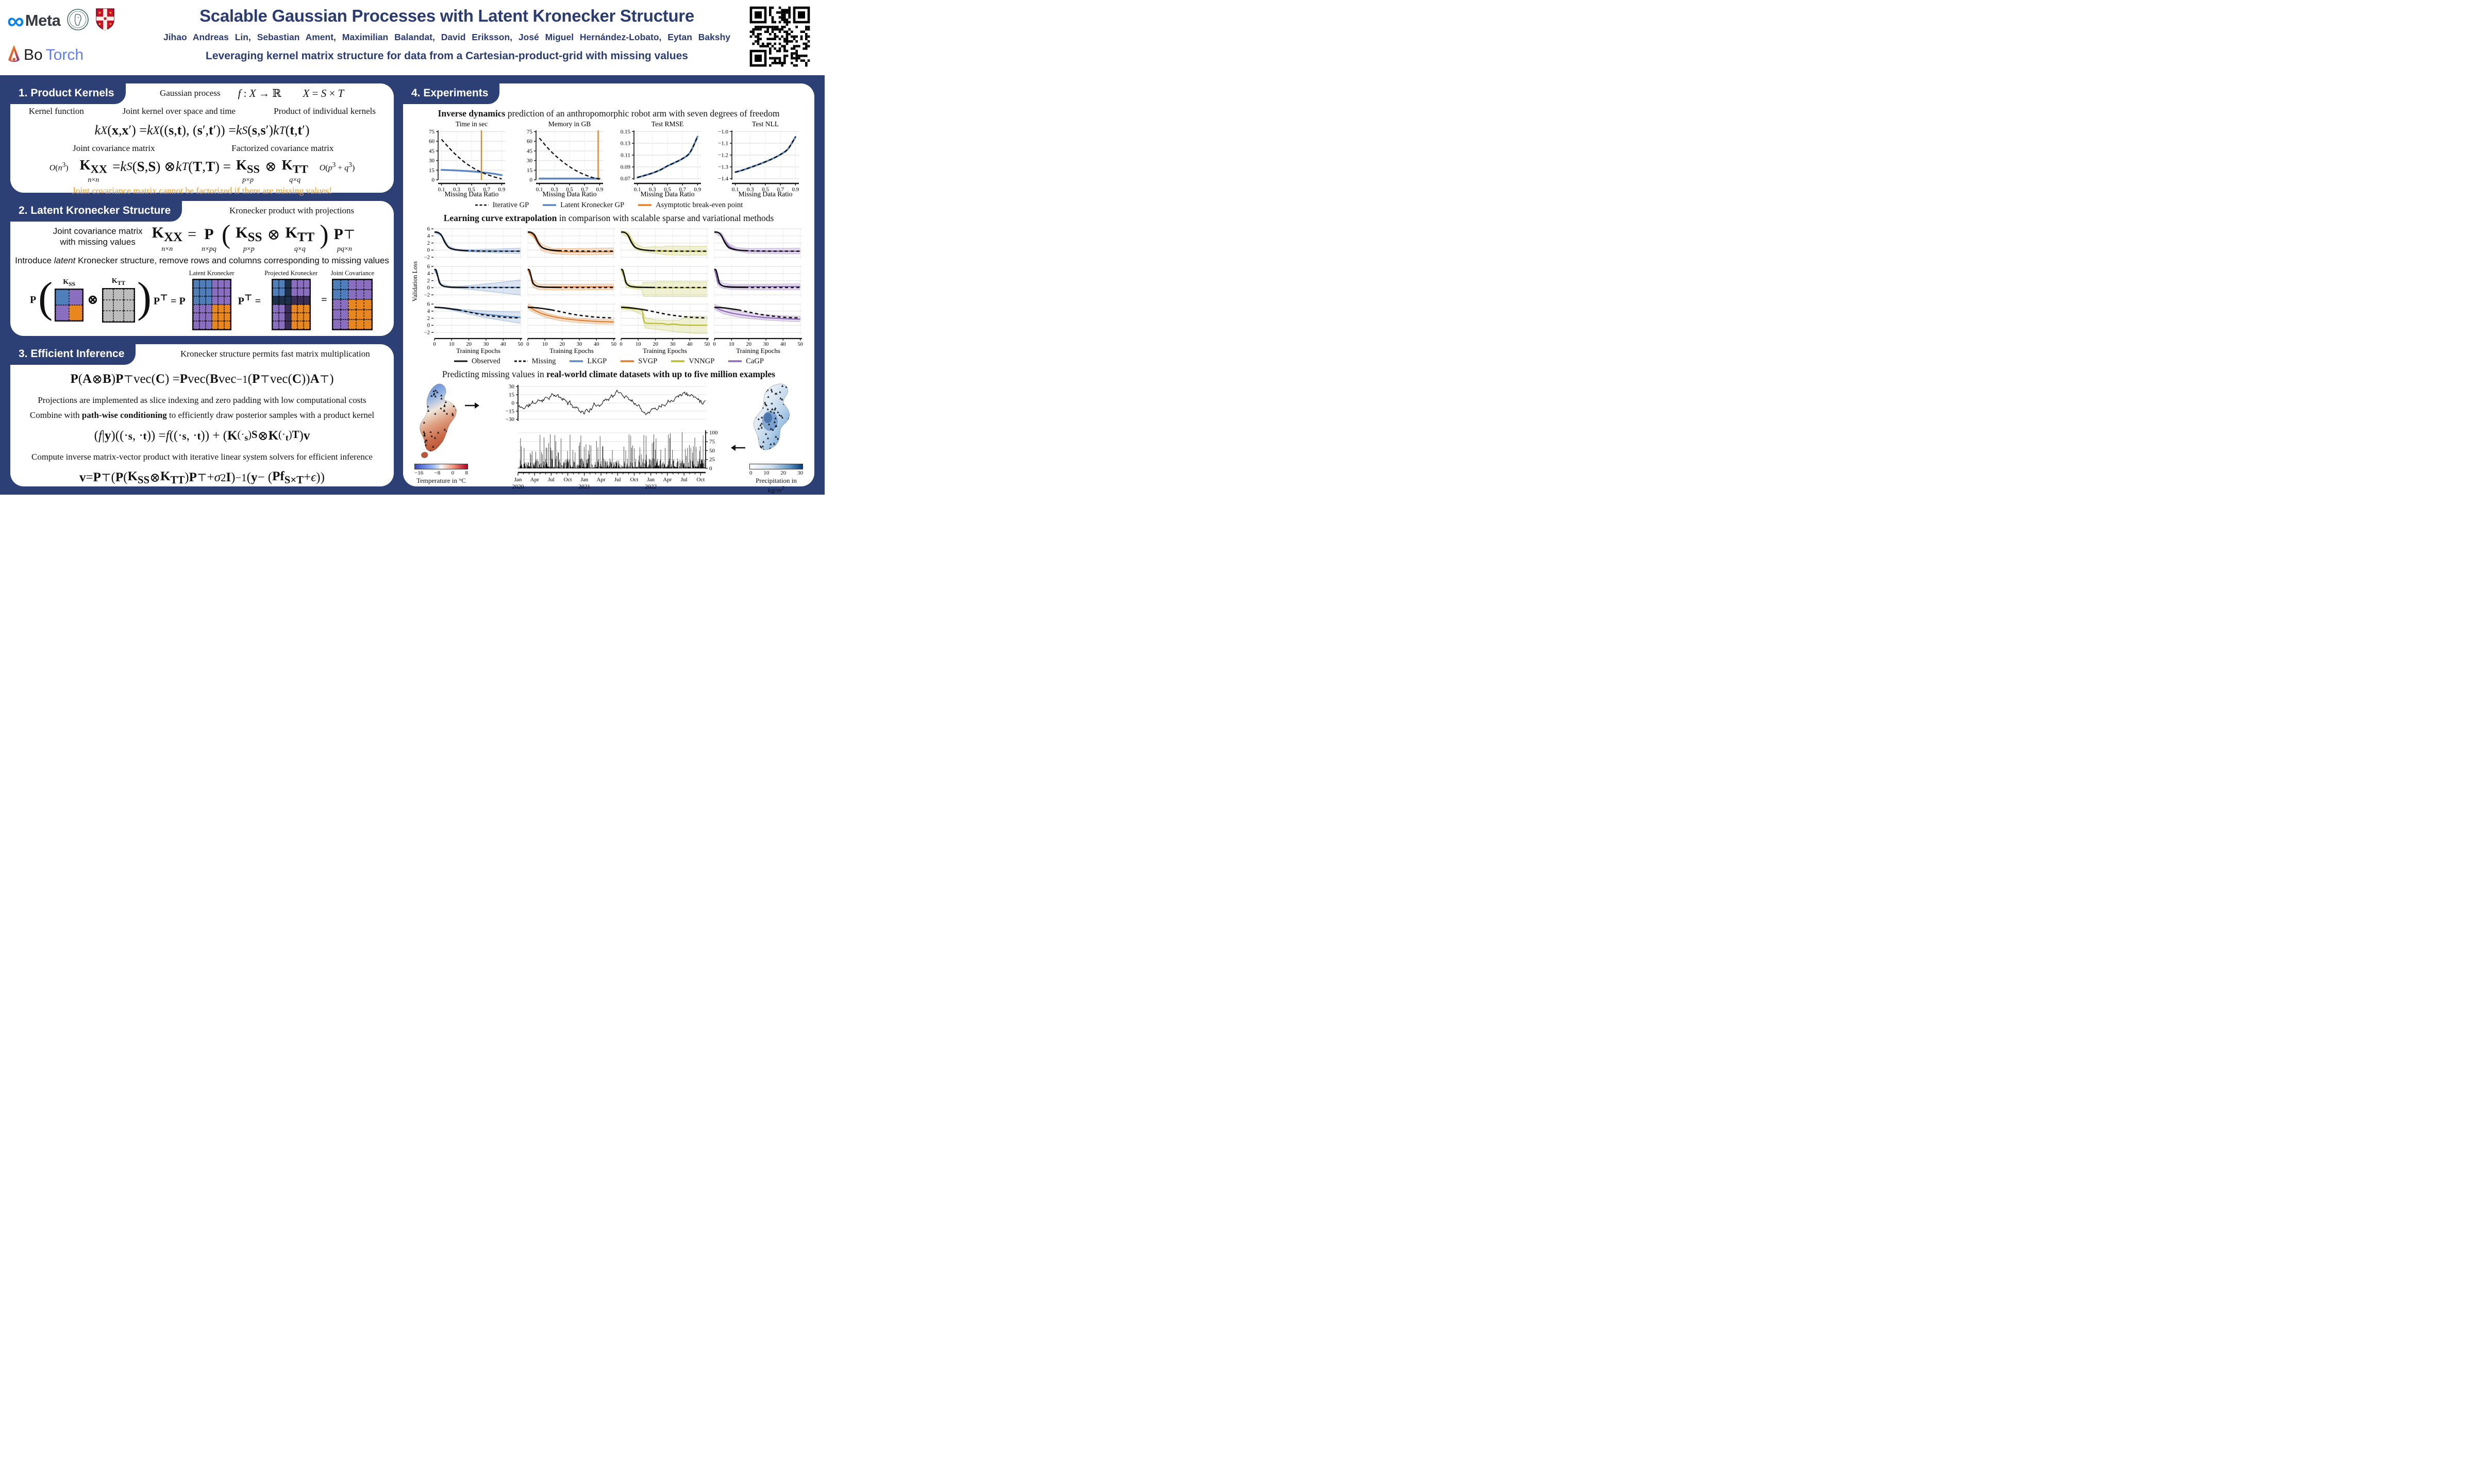  What do you see at coordinates (690, 204) in the screenshot?
I see `legend-item: Asymptotic break-even point` at bounding box center [690, 204].